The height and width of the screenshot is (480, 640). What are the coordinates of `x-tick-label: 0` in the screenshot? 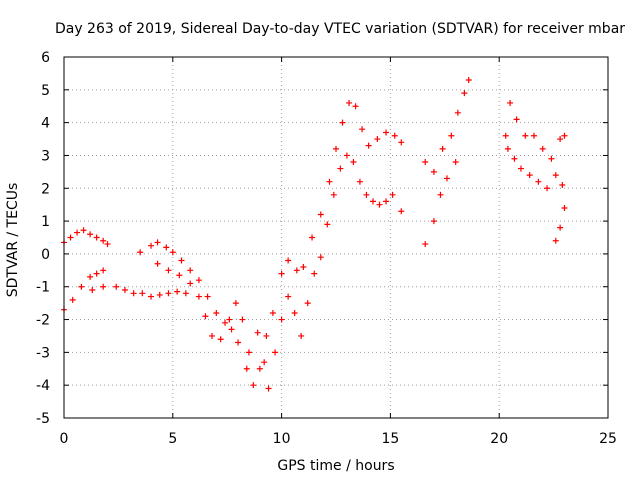 It's located at (64, 439).